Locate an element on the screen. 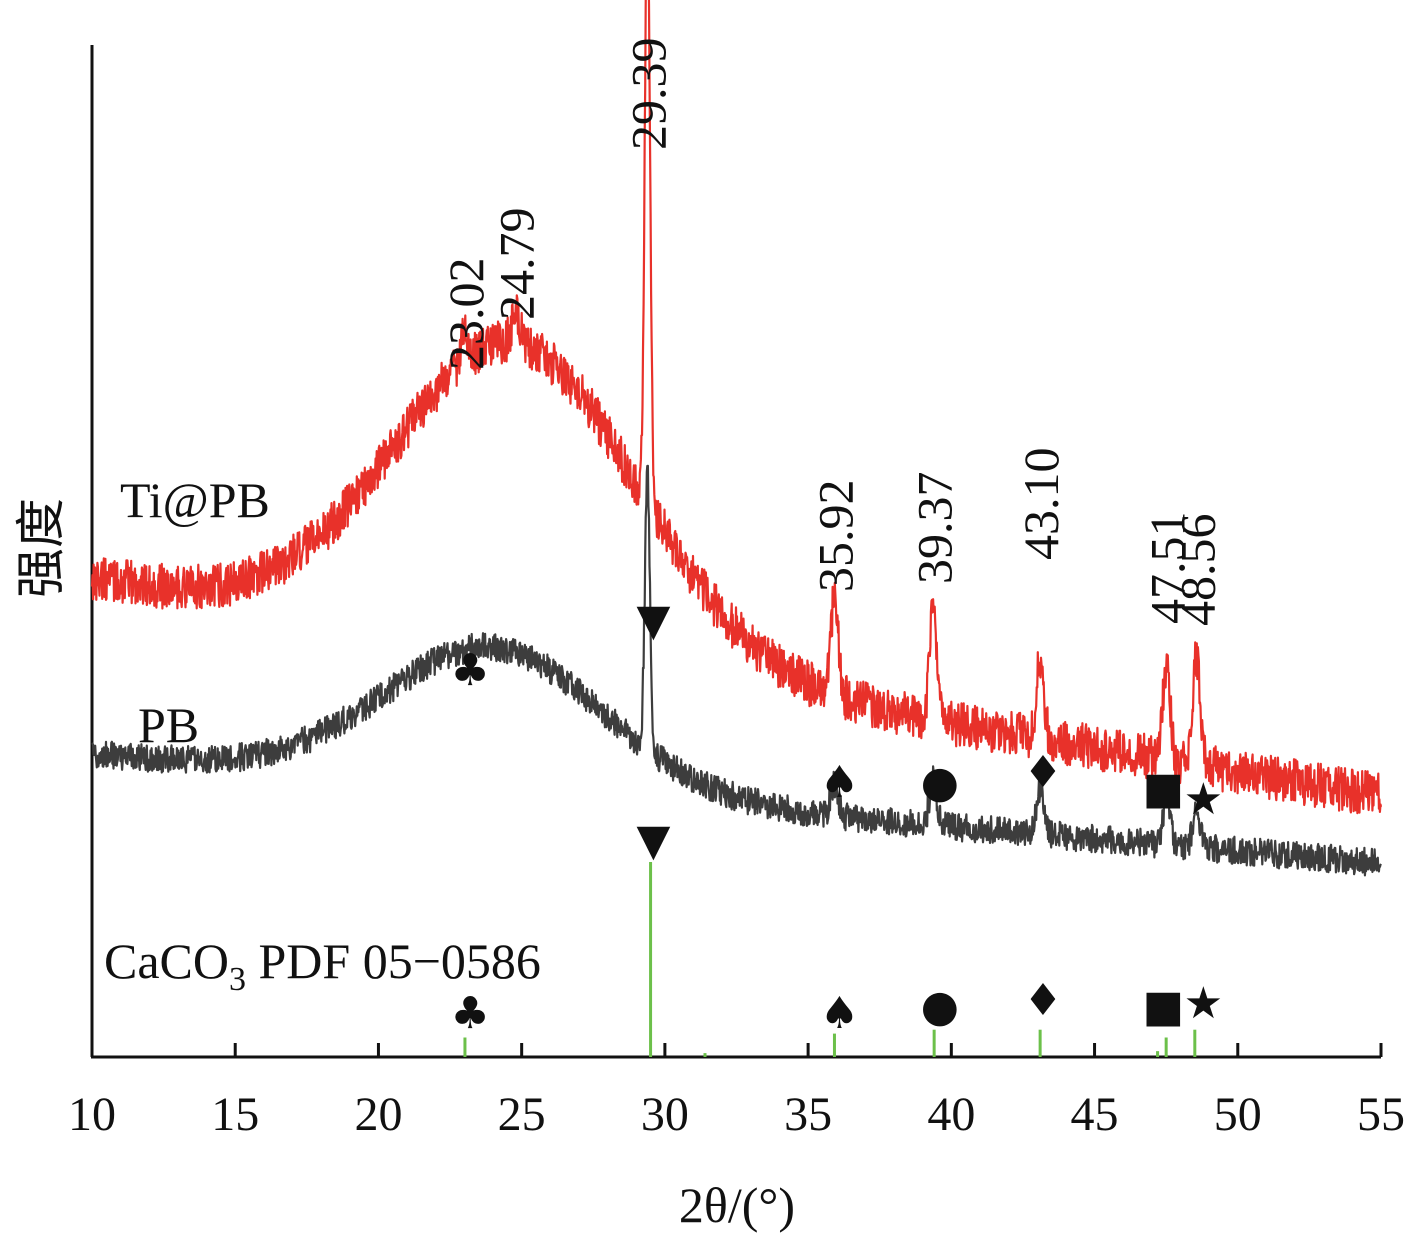 The width and height of the screenshot is (1419, 1242). spade-marker-reference: ♠ is located at coordinates (839, 1013).